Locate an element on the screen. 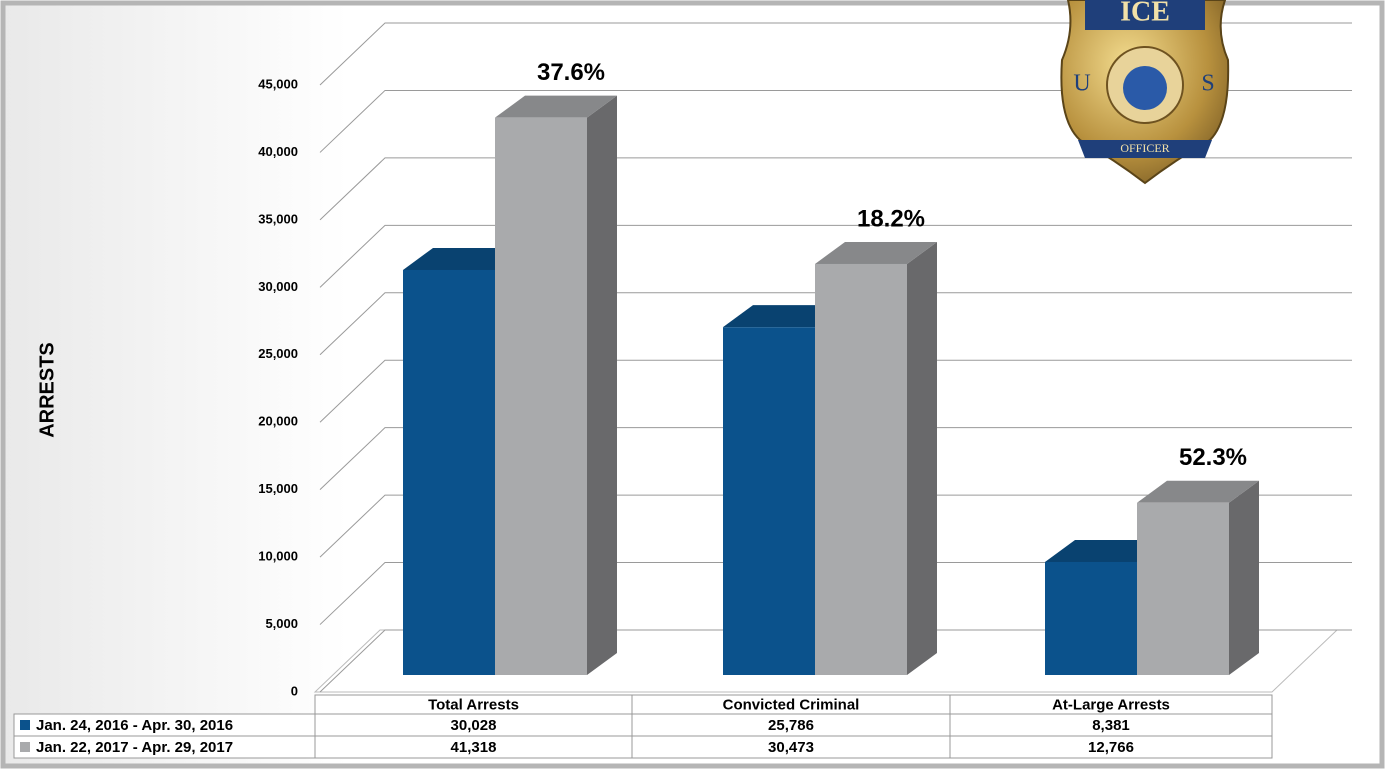 This screenshot has width=1385, height=774. change-label: 18.2% is located at coordinates (891, 218).